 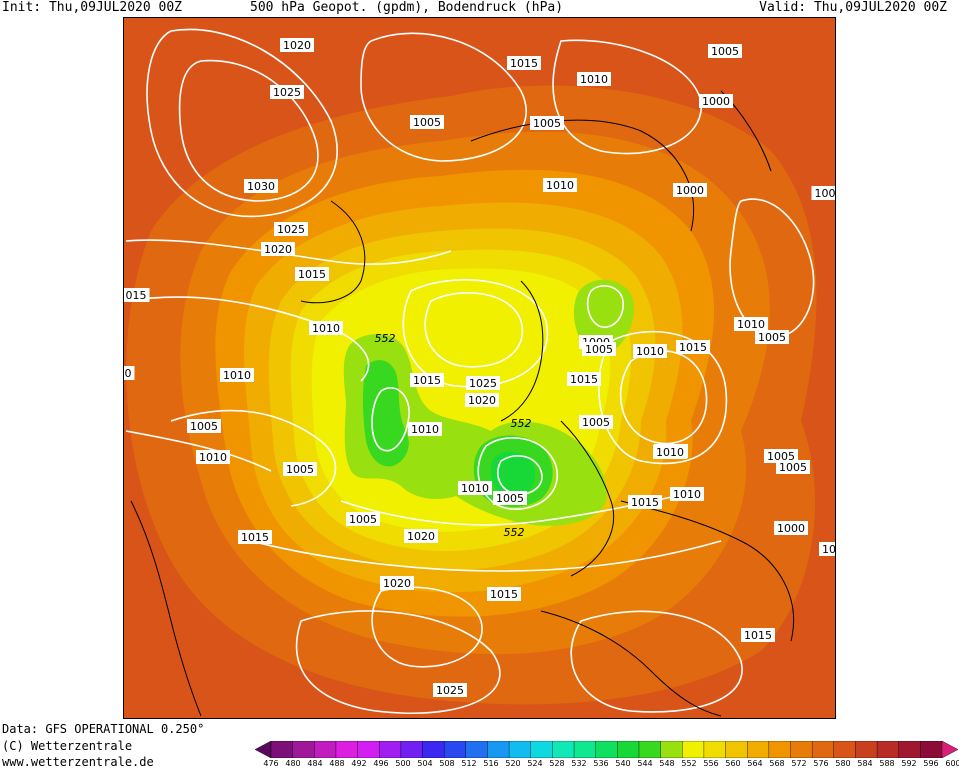 I want to click on colorbar-tick-label: 476, so click(x=271, y=763).